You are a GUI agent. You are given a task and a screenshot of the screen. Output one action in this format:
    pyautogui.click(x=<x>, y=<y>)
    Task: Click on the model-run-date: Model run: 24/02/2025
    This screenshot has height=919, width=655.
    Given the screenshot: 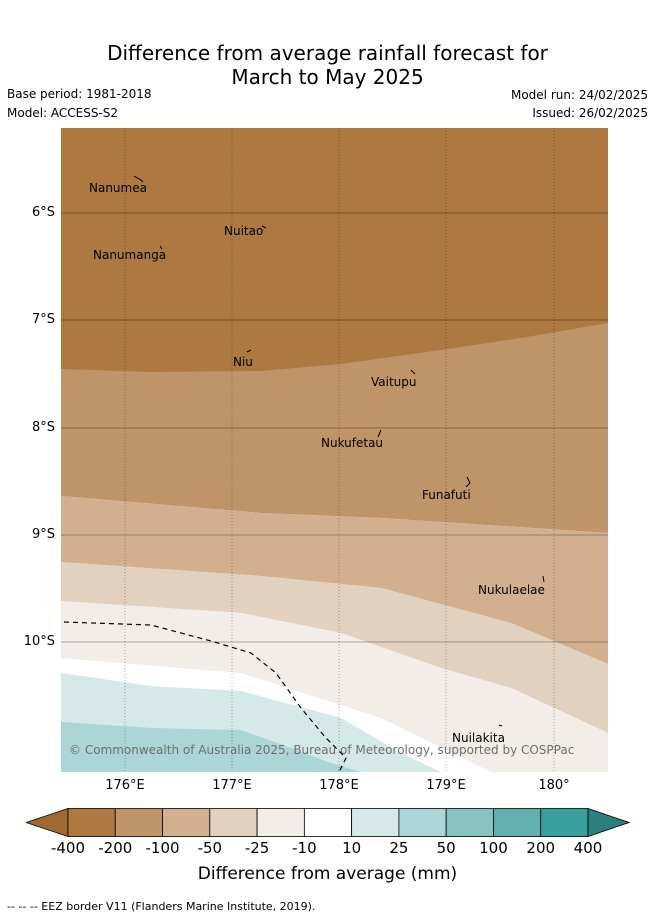 What is the action you would take?
    pyautogui.click(x=579, y=95)
    